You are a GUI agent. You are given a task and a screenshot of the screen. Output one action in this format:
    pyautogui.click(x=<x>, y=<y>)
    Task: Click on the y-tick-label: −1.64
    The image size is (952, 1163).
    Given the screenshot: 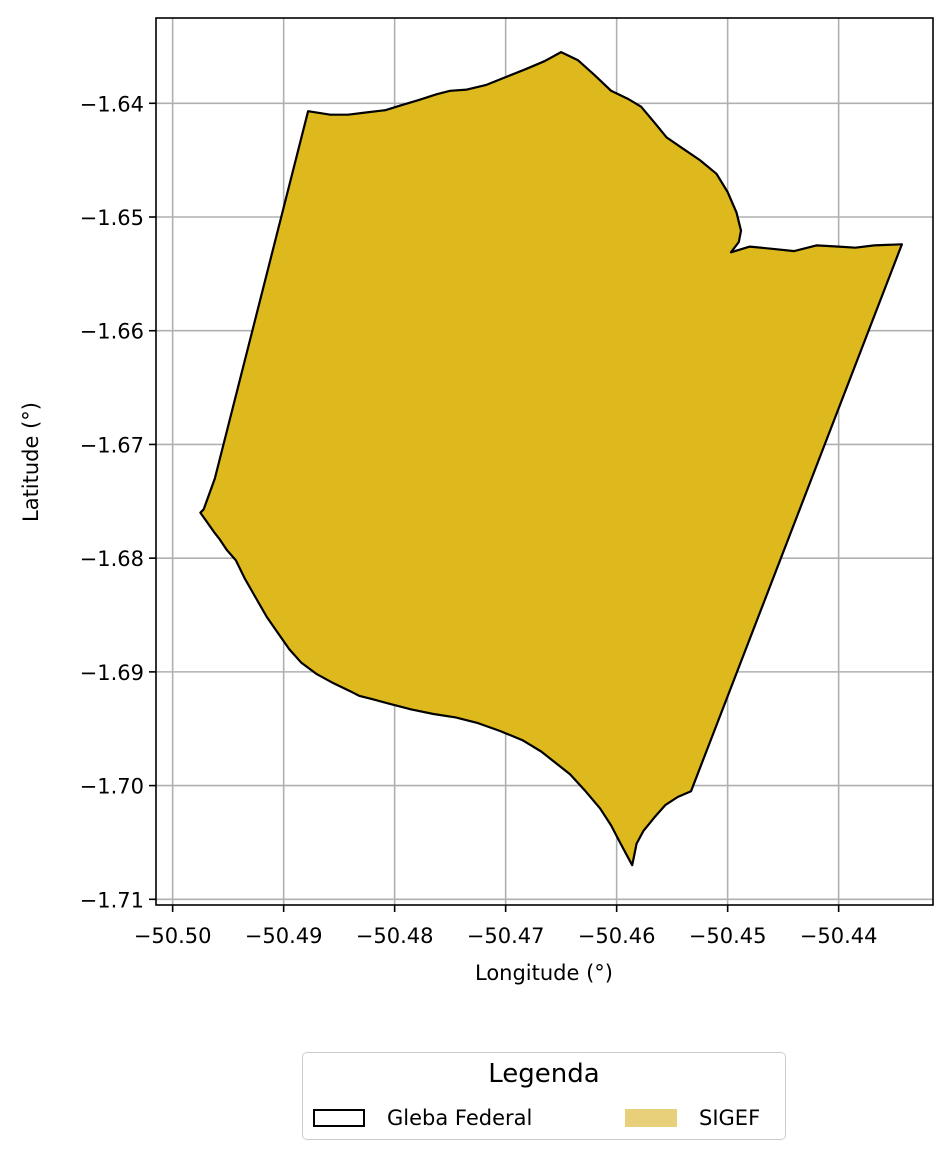 What is the action you would take?
    pyautogui.click(x=112, y=104)
    